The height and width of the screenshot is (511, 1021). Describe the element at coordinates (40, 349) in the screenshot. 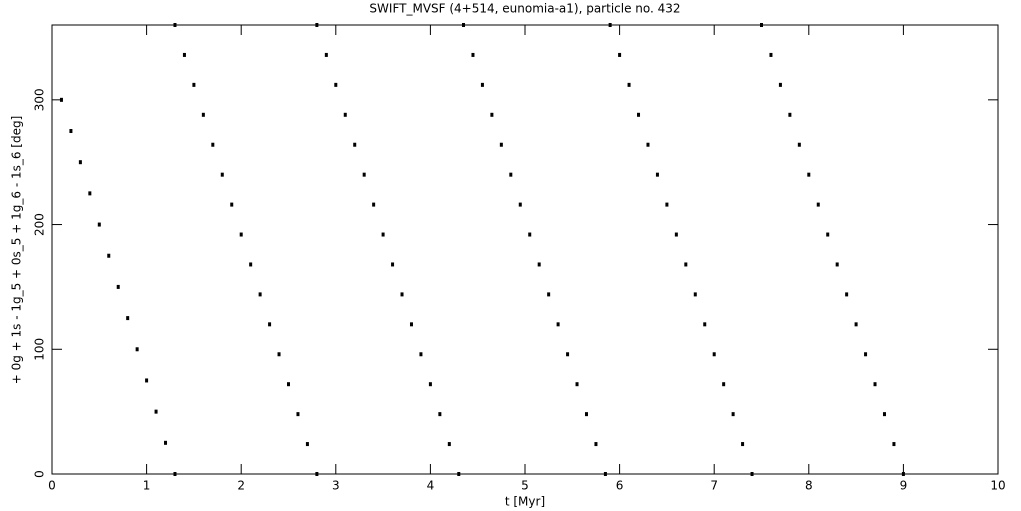

I see `y-tick-label: 100` at that location.